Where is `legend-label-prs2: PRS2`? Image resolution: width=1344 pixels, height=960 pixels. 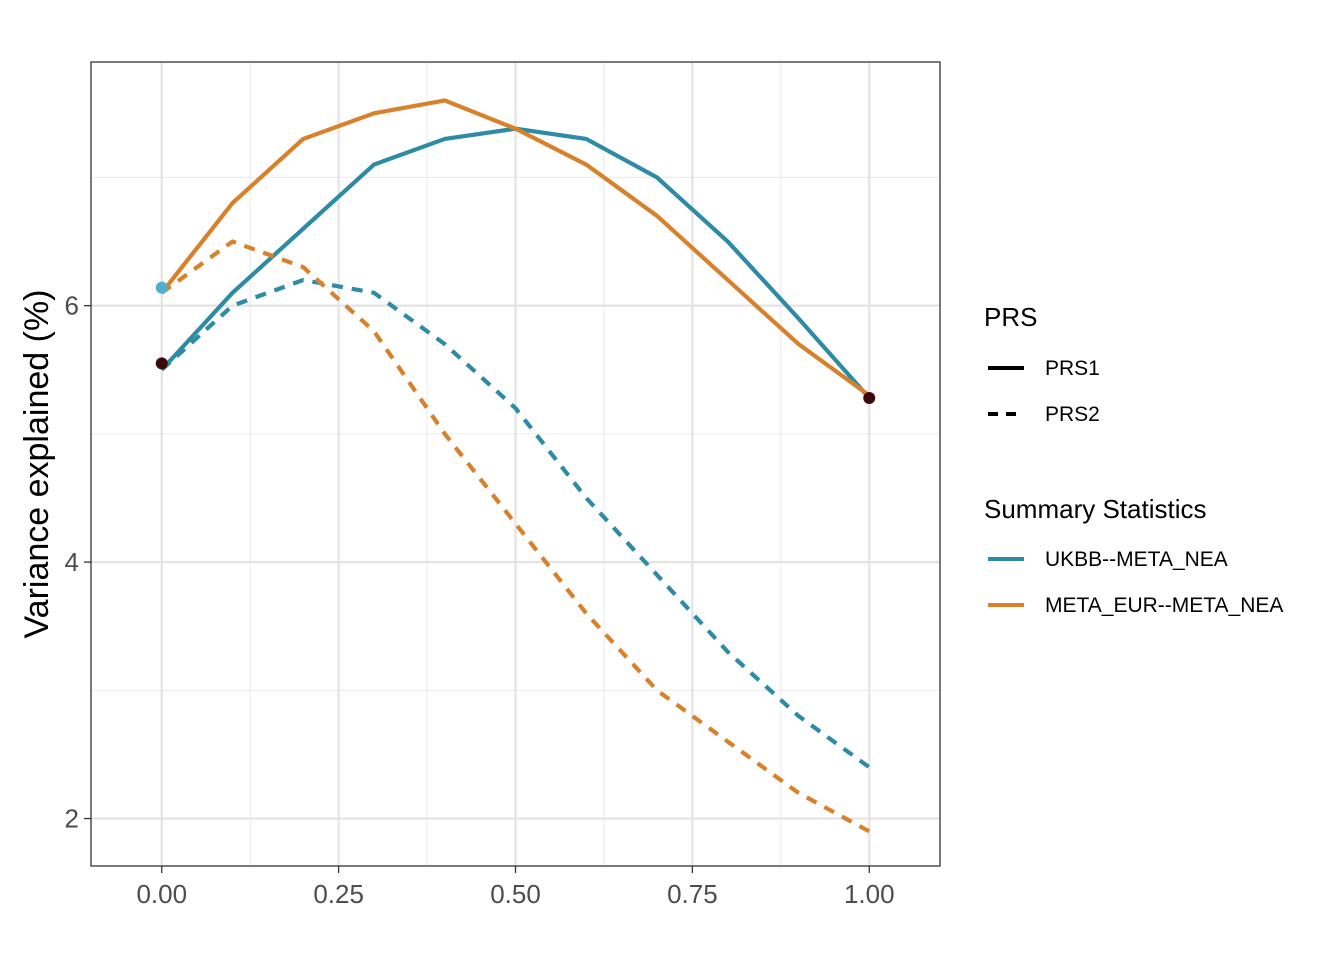 legend-label-prs2: PRS2 is located at coordinates (1072, 414).